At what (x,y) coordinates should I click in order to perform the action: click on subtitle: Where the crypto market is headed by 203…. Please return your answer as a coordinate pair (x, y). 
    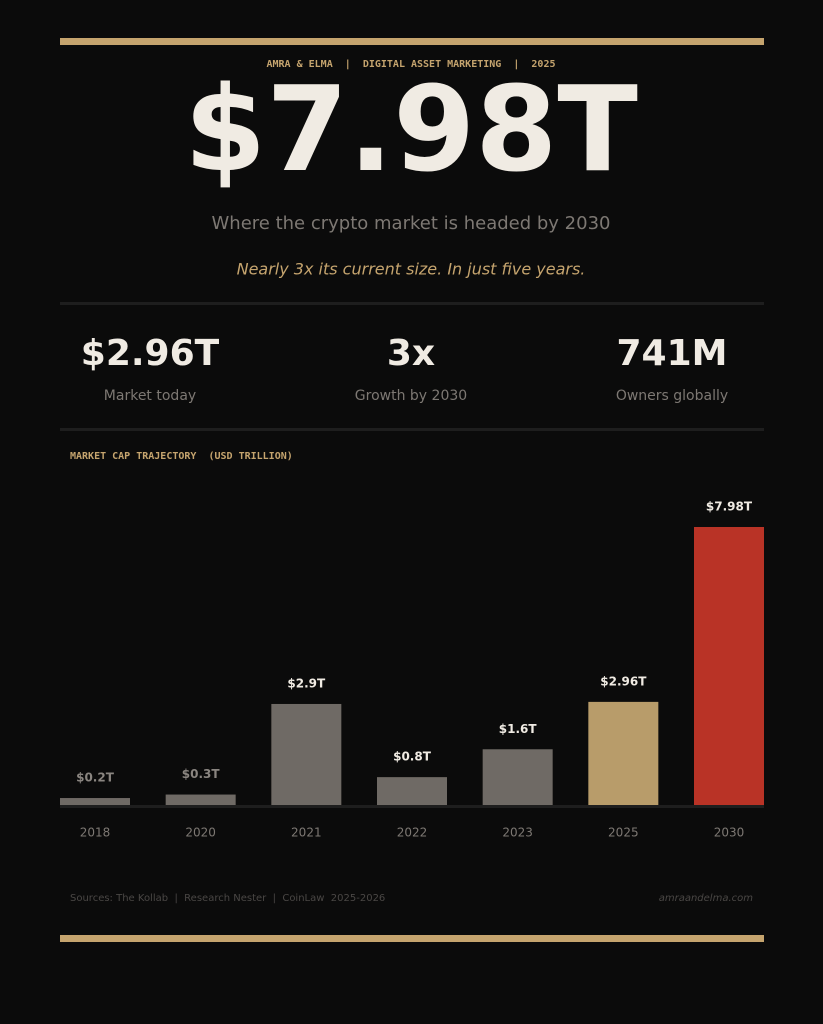
    Looking at the image, I should click on (411, 223).